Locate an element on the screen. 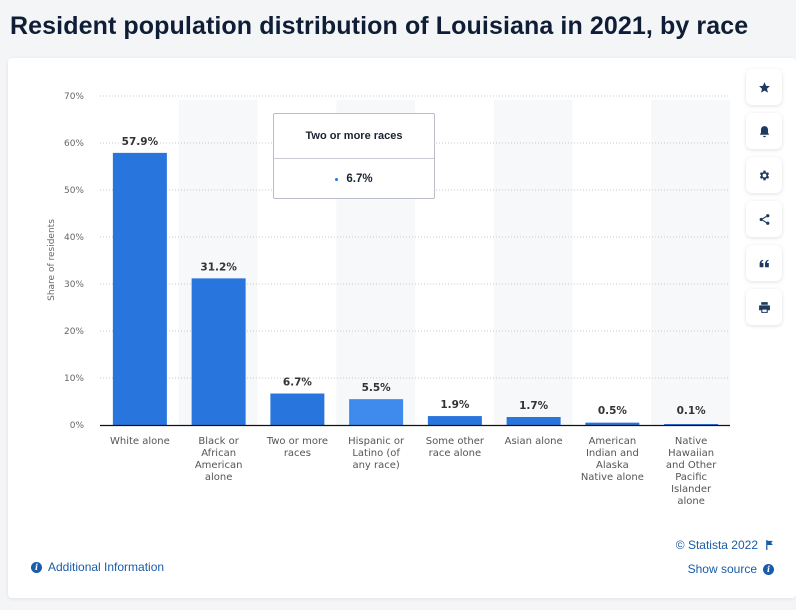  x-tick-label-line: Hispanic or is located at coordinates (376, 441).